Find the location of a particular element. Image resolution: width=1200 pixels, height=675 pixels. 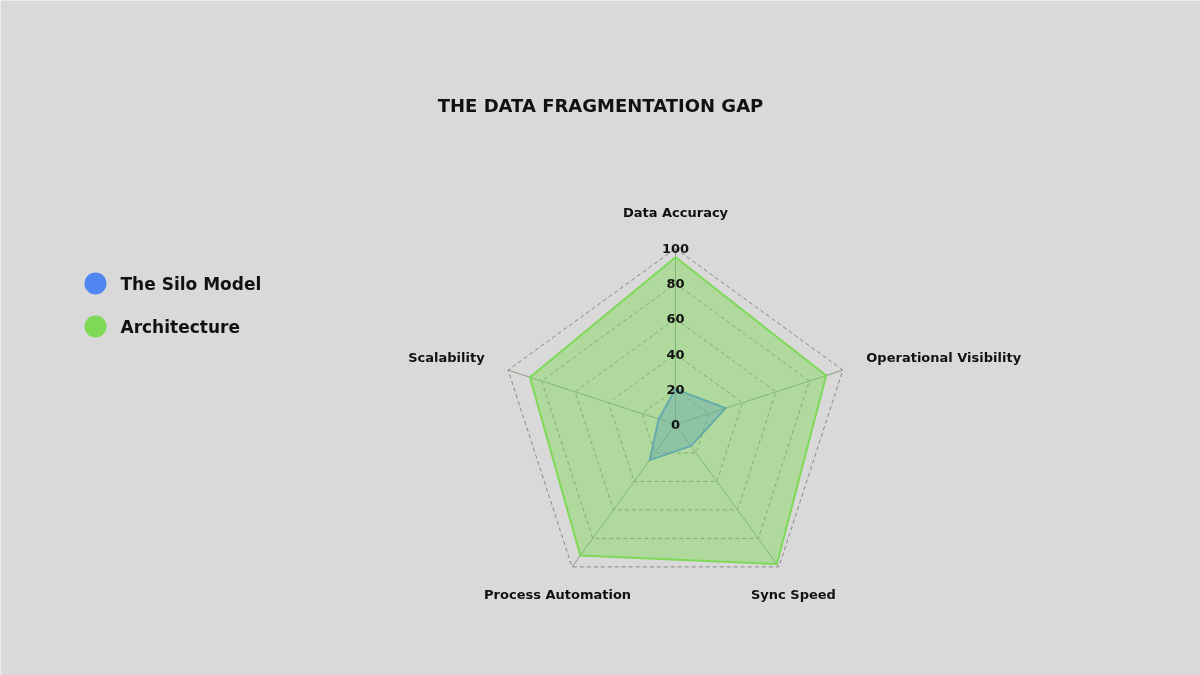

y-tick-label: 80 is located at coordinates (675, 284).